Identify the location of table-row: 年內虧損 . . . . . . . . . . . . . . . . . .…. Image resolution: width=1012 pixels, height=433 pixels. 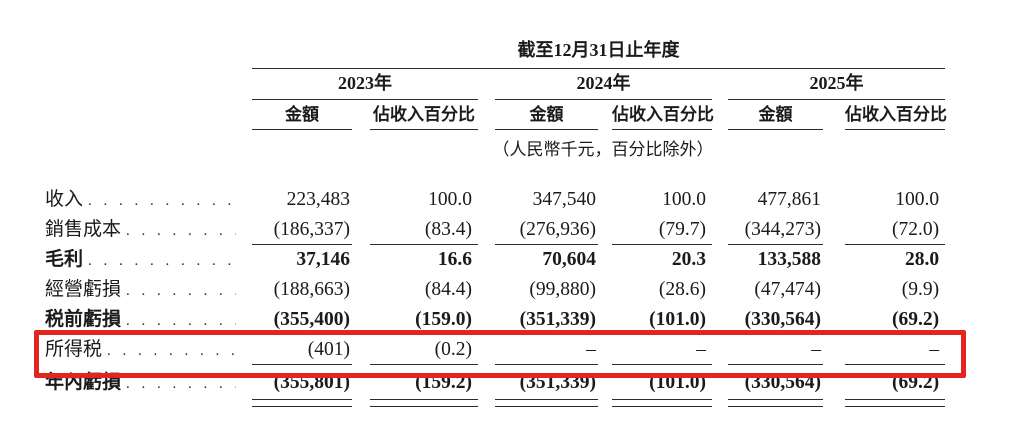
(492, 380).